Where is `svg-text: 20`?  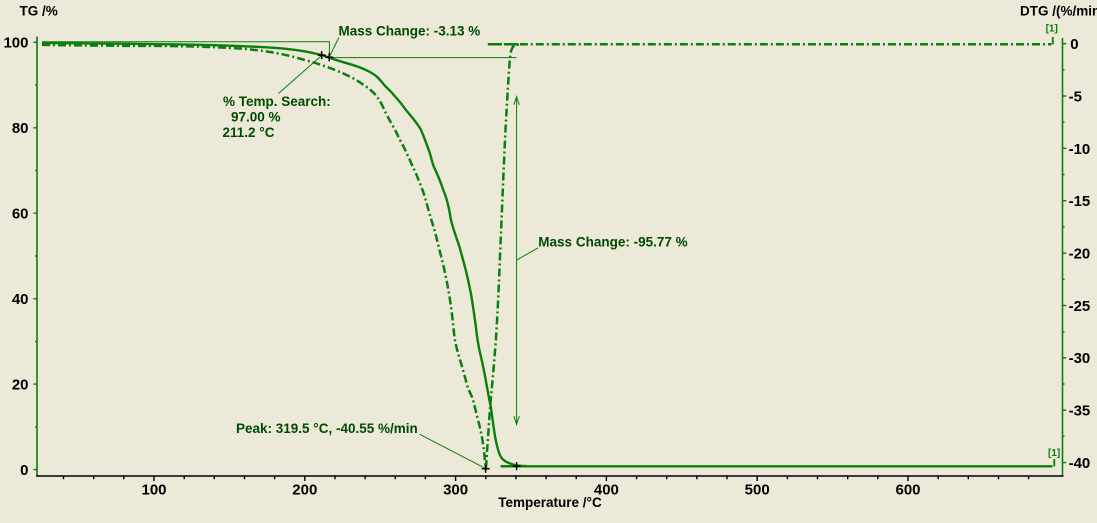
svg-text: 20 is located at coordinates (20, 385).